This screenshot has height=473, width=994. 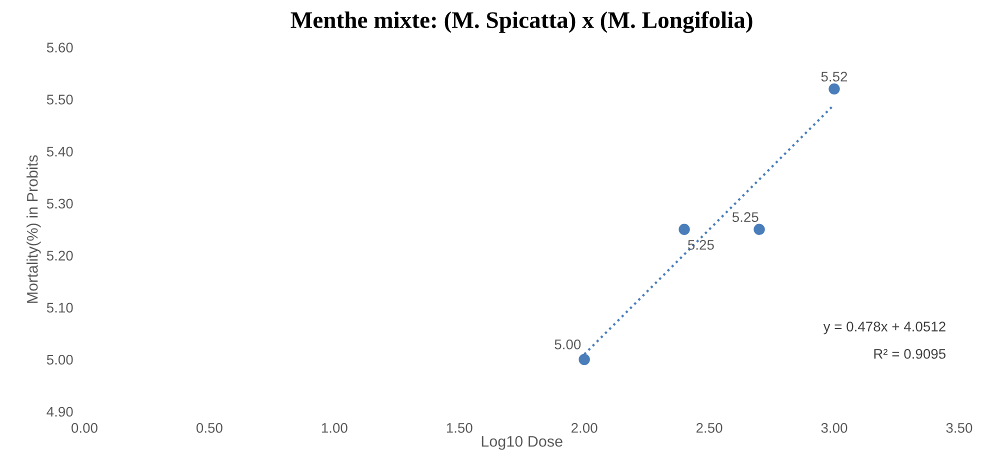 What do you see at coordinates (567, 344) in the screenshot?
I see `data-label: 5.00` at bounding box center [567, 344].